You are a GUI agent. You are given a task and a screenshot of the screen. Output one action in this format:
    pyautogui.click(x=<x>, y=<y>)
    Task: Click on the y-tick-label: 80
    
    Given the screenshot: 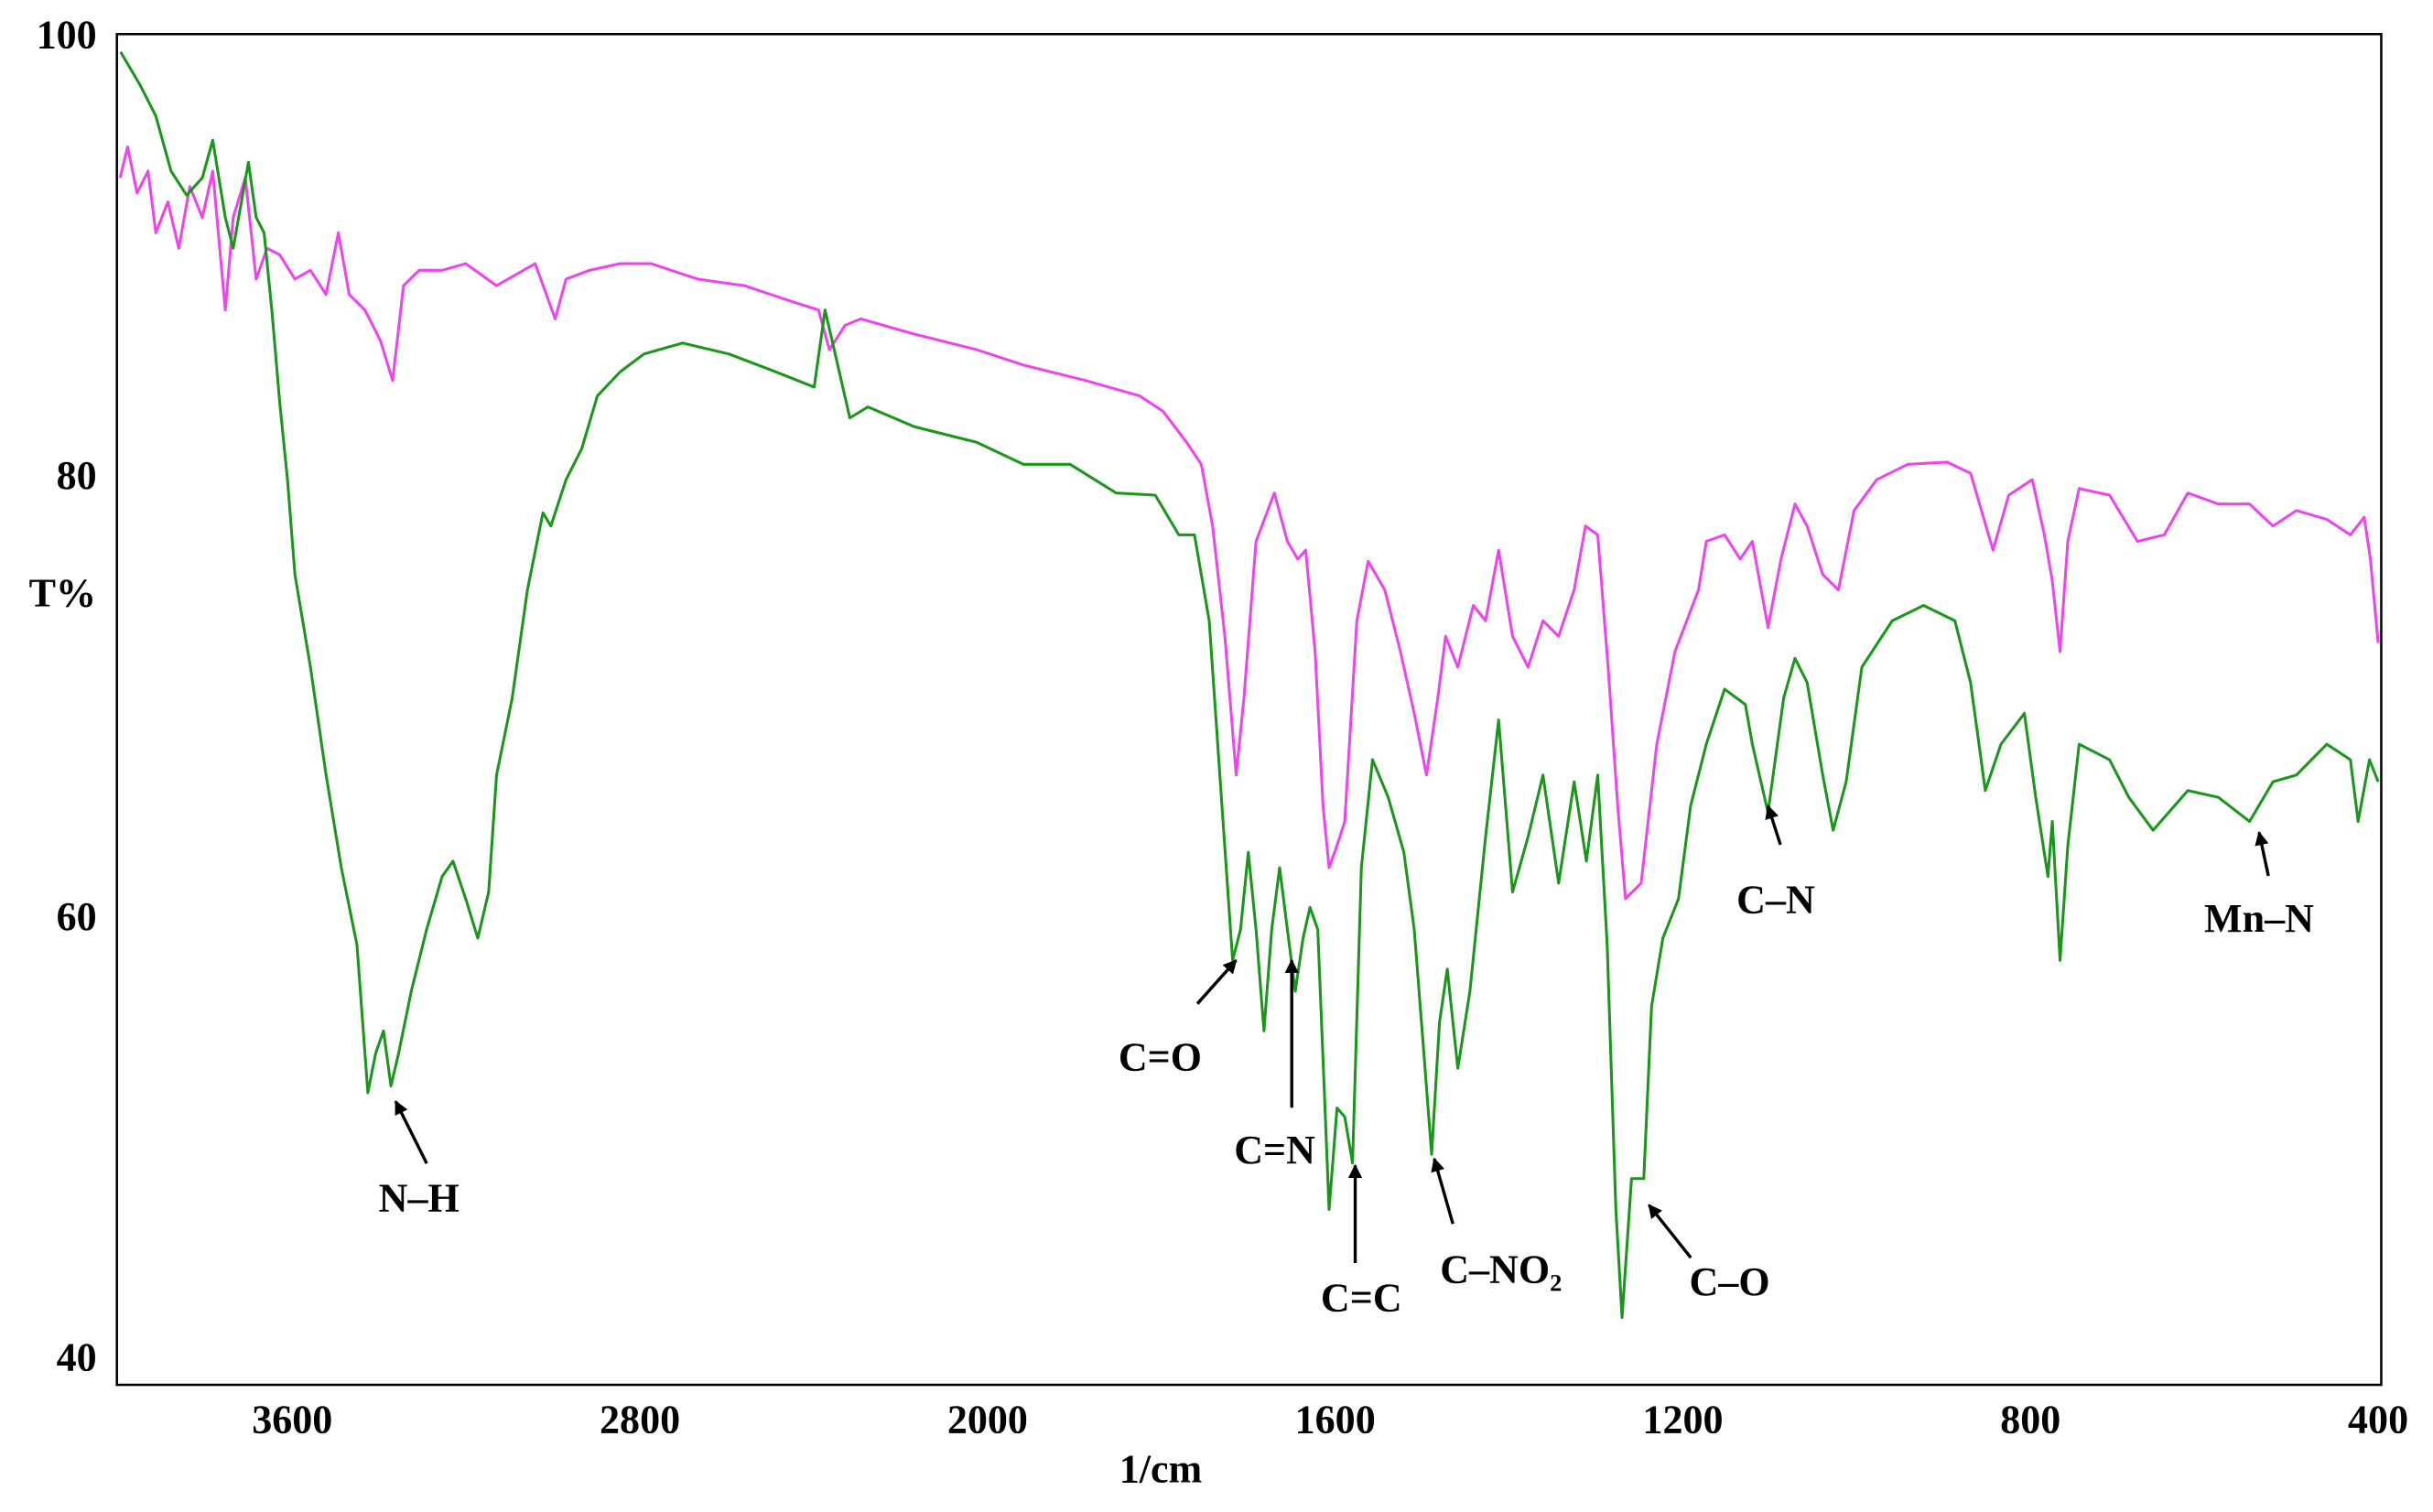 What is the action you would take?
    pyautogui.click(x=77, y=475)
    